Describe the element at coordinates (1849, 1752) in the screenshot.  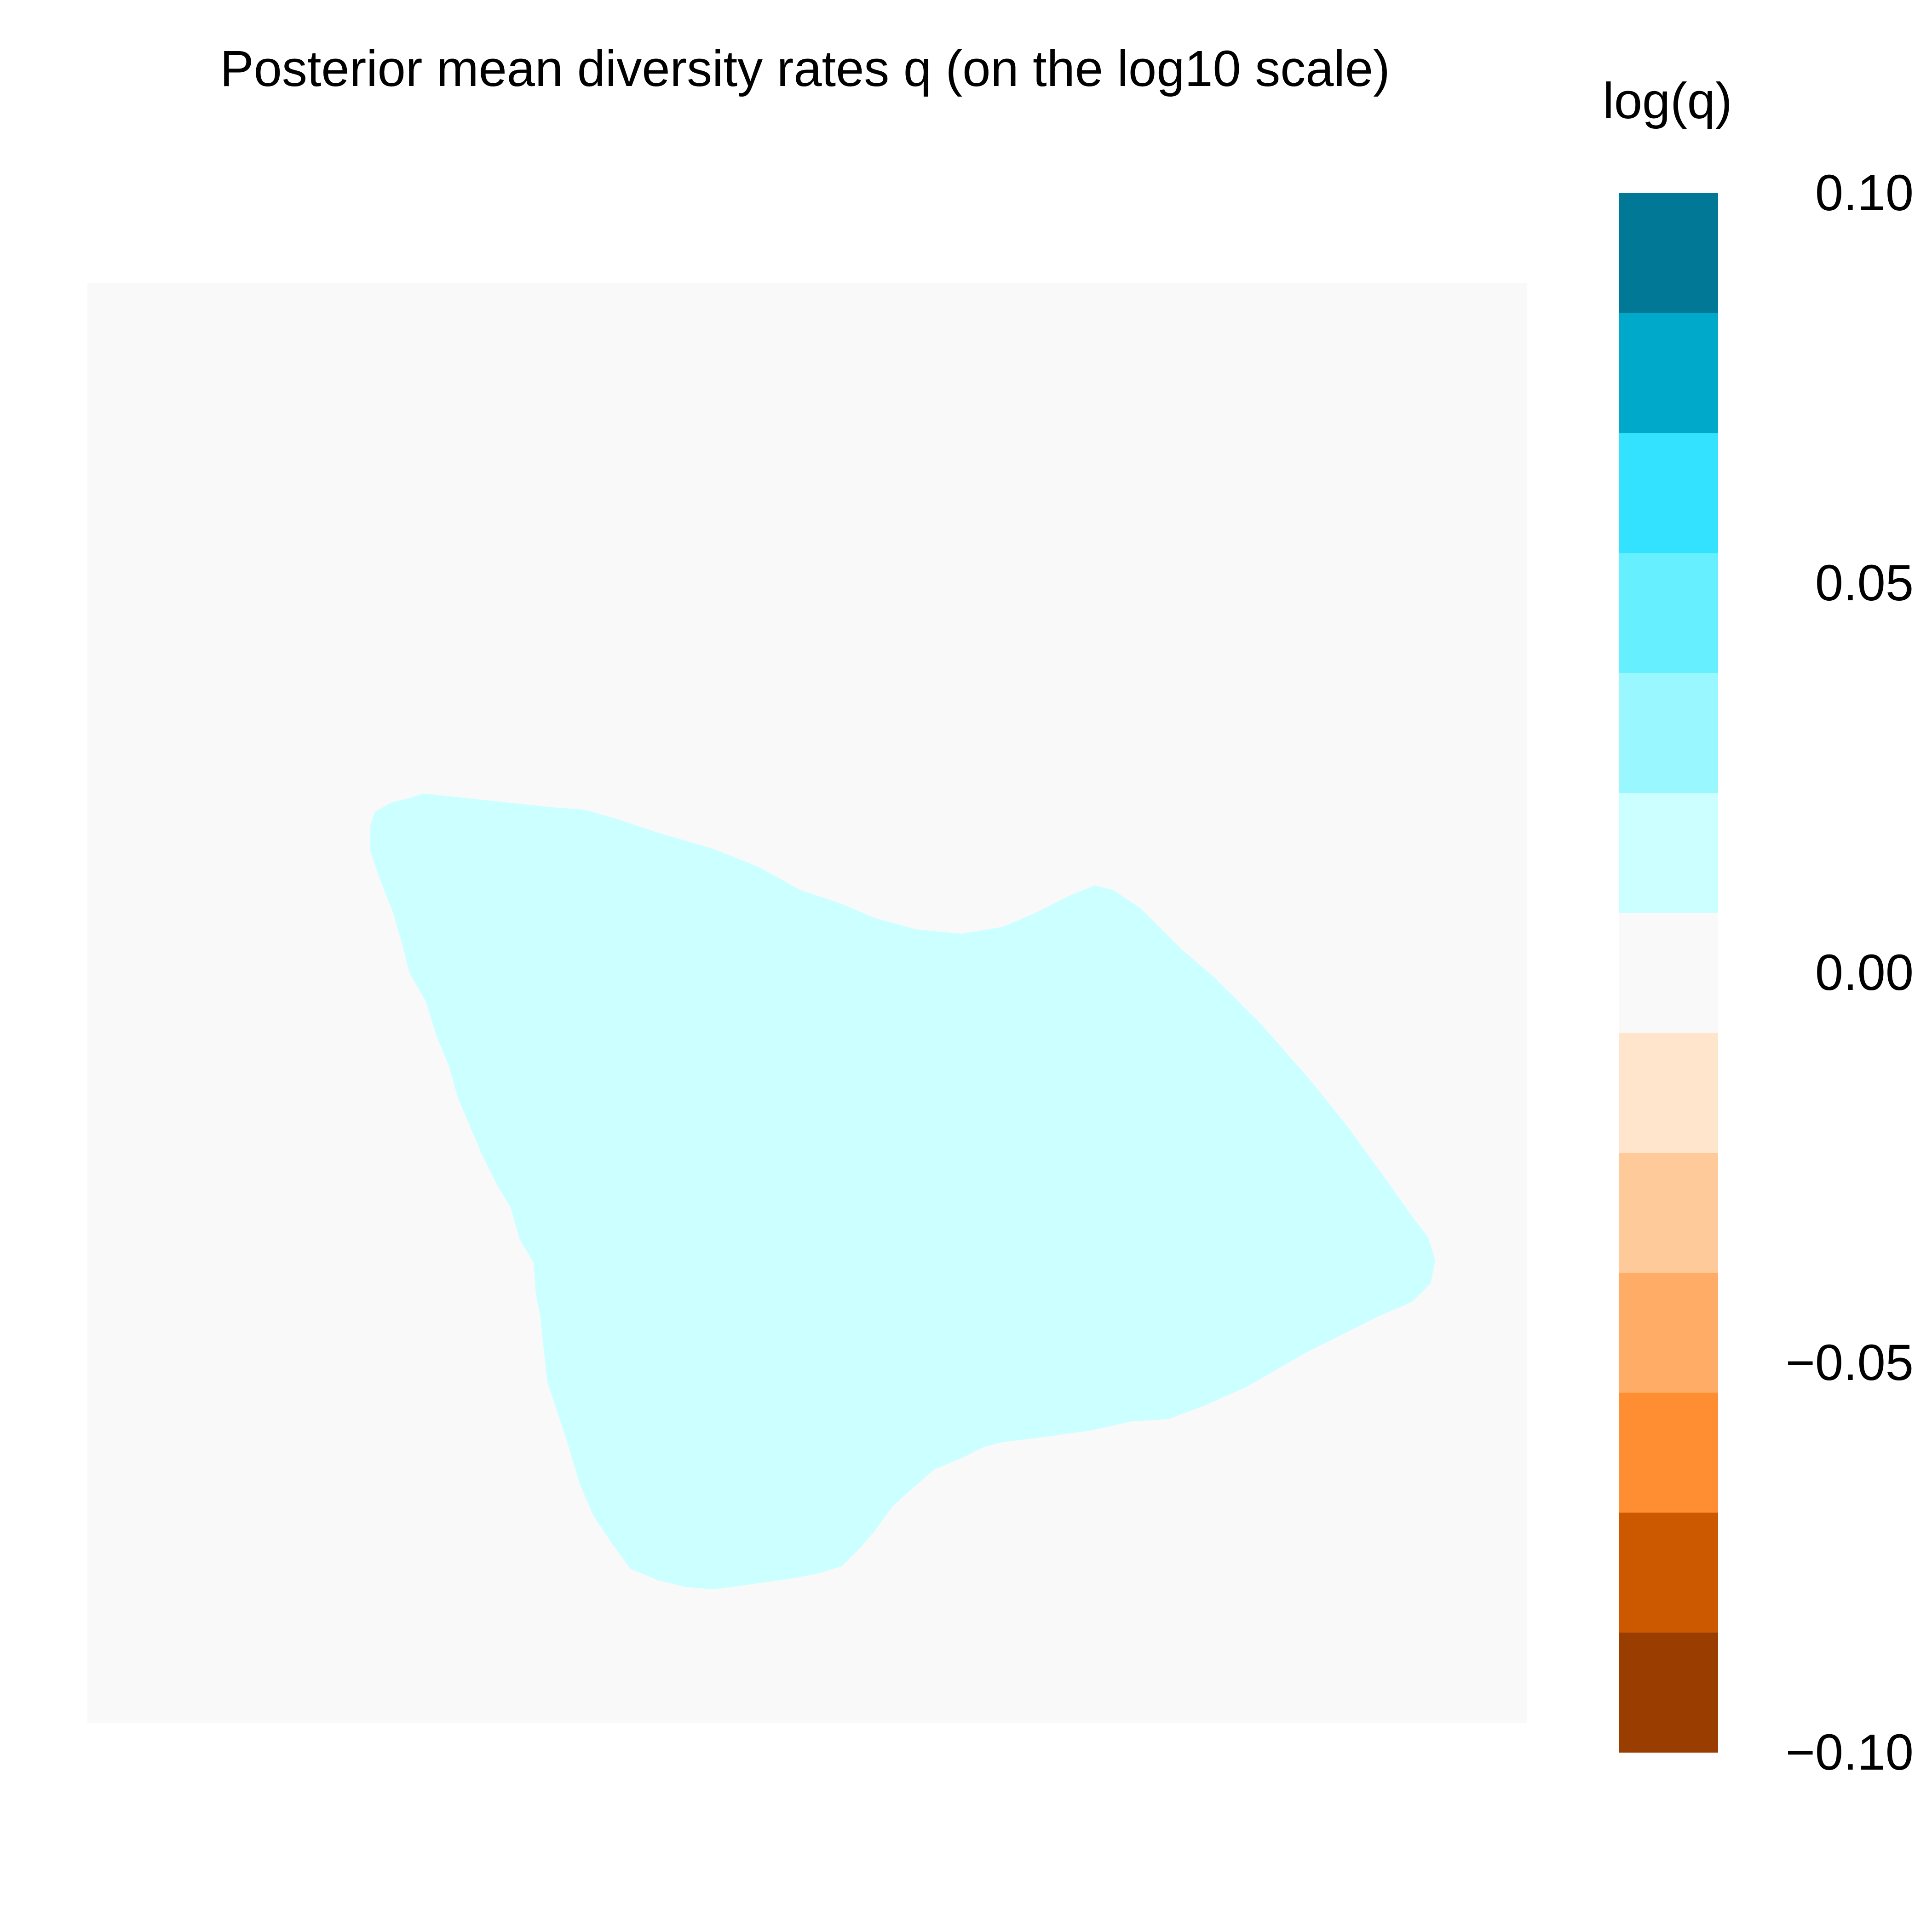
I see `colorbar-tick-label: −0.10` at that location.